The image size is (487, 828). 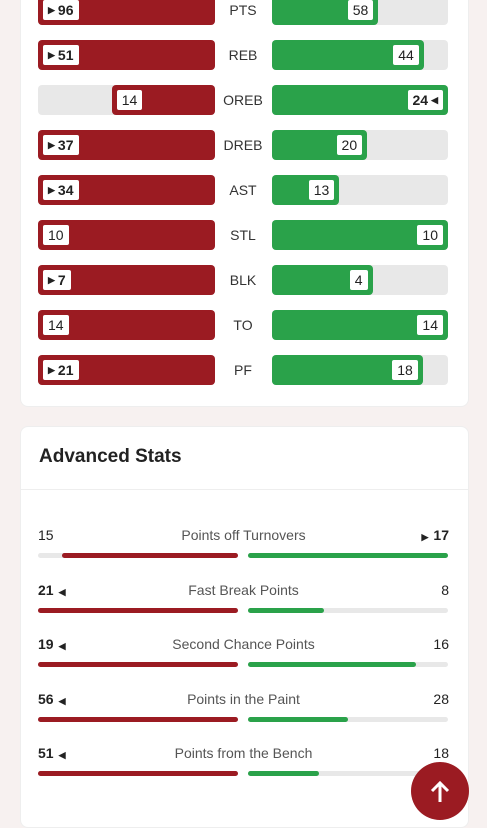 I want to click on left-value-wrap: 15, so click(x=46, y=535).